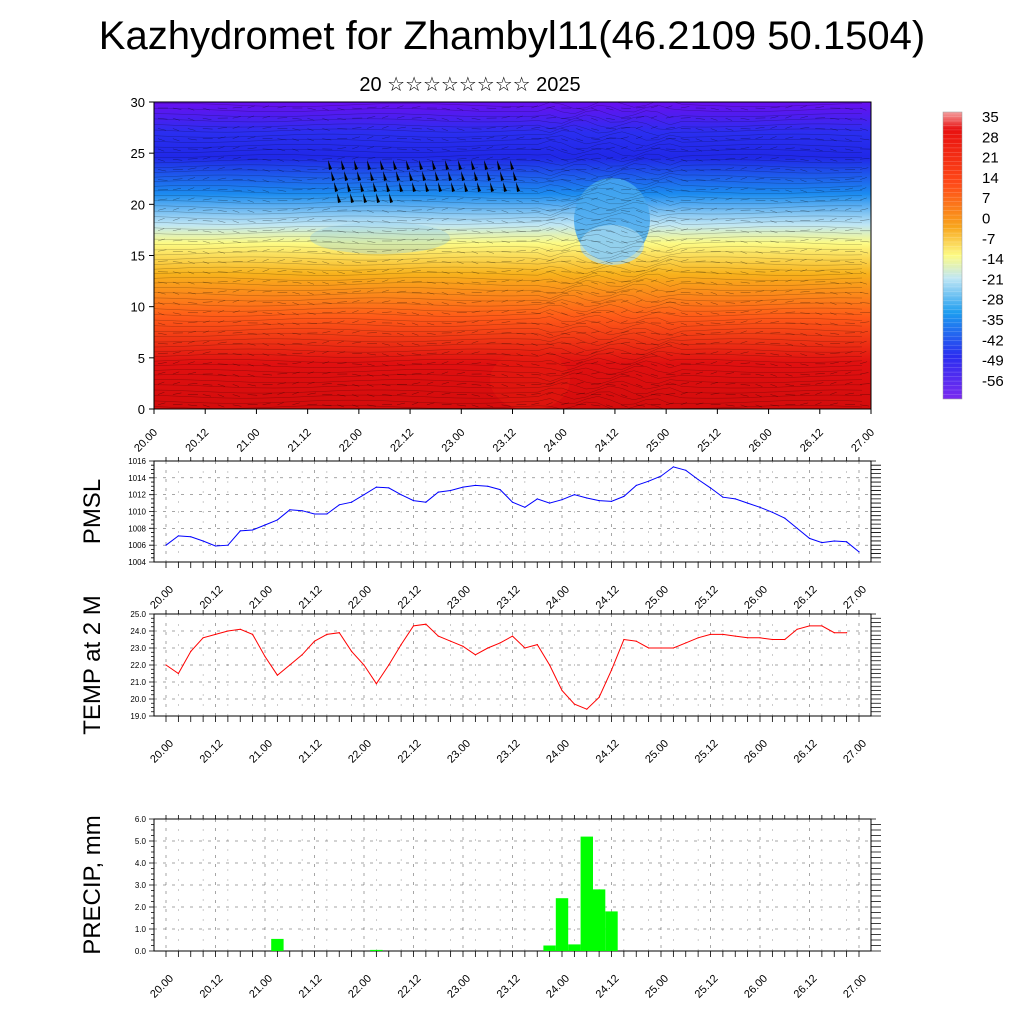 This screenshot has height=1024, width=1024. I want to click on heatmap-ytick-label: 0, so click(141, 409).